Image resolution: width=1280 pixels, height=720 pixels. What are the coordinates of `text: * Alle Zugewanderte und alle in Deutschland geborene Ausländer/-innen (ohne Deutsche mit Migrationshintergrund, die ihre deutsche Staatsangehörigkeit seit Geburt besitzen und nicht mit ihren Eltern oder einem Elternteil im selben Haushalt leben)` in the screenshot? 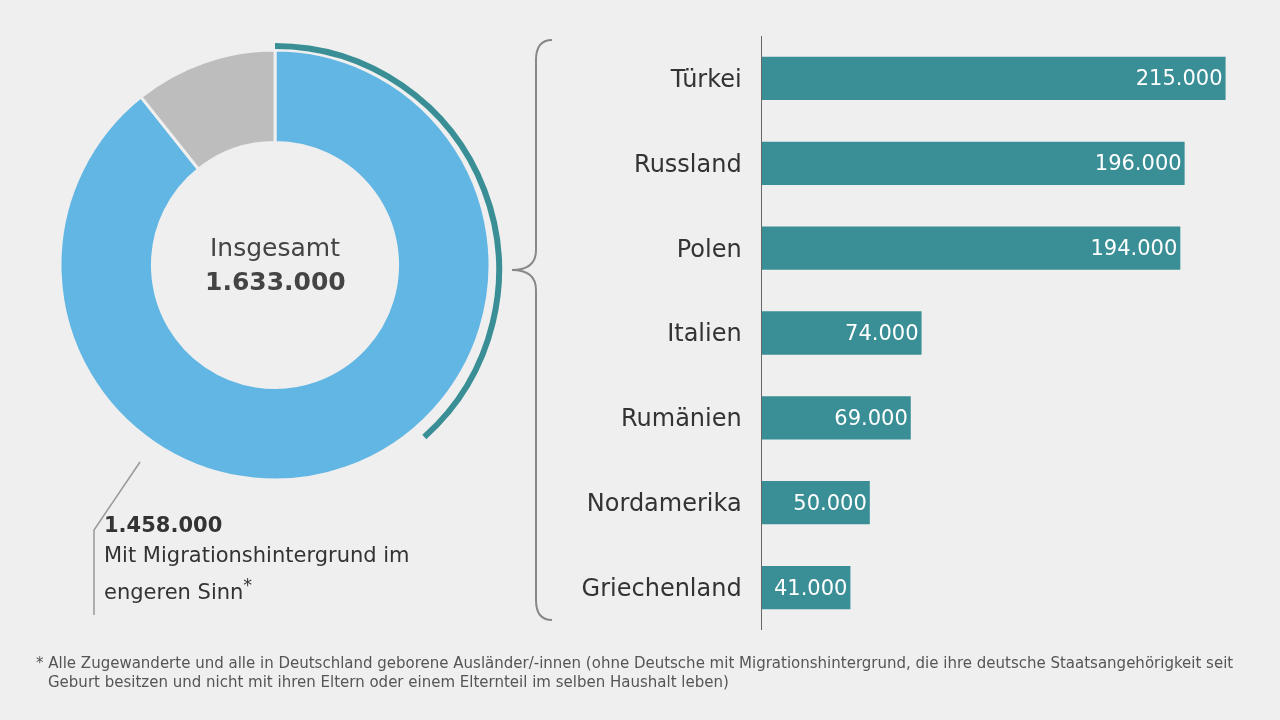 It's located at (635, 673).